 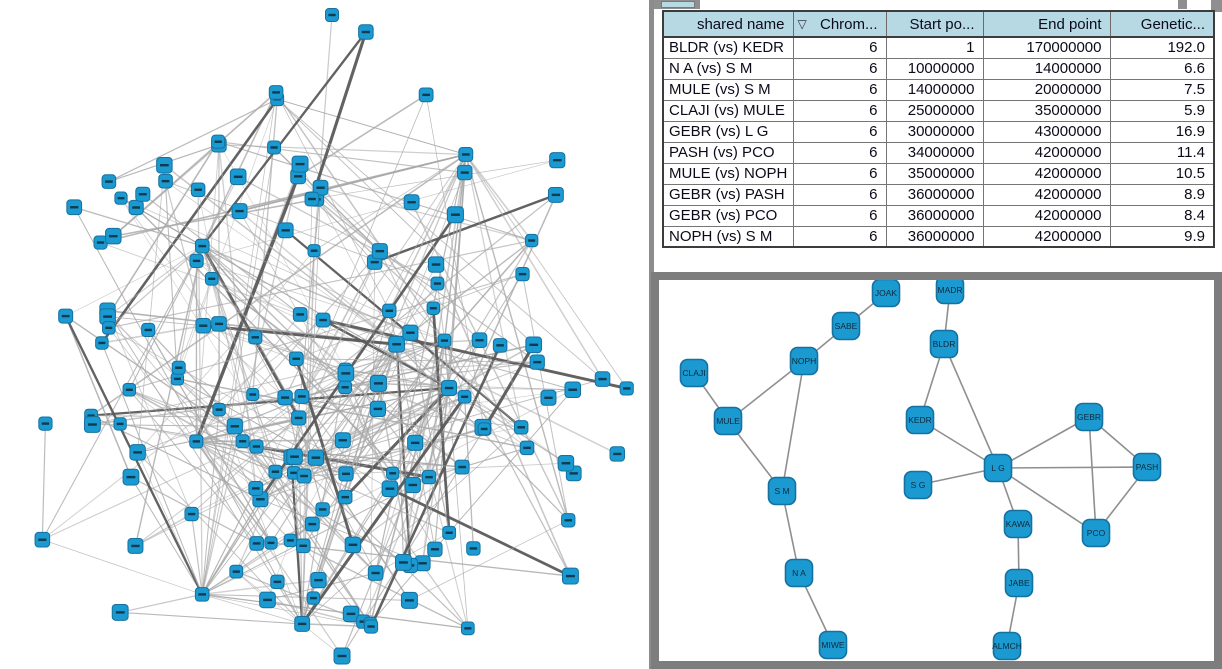 I want to click on table-cell: MULE (vs) S M, so click(x=728, y=89).